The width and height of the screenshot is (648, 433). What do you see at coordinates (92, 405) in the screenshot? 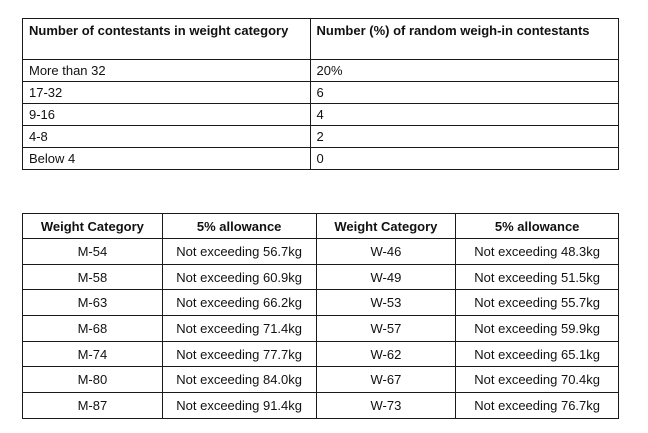
I see `men-category-cell: M-87` at bounding box center [92, 405].